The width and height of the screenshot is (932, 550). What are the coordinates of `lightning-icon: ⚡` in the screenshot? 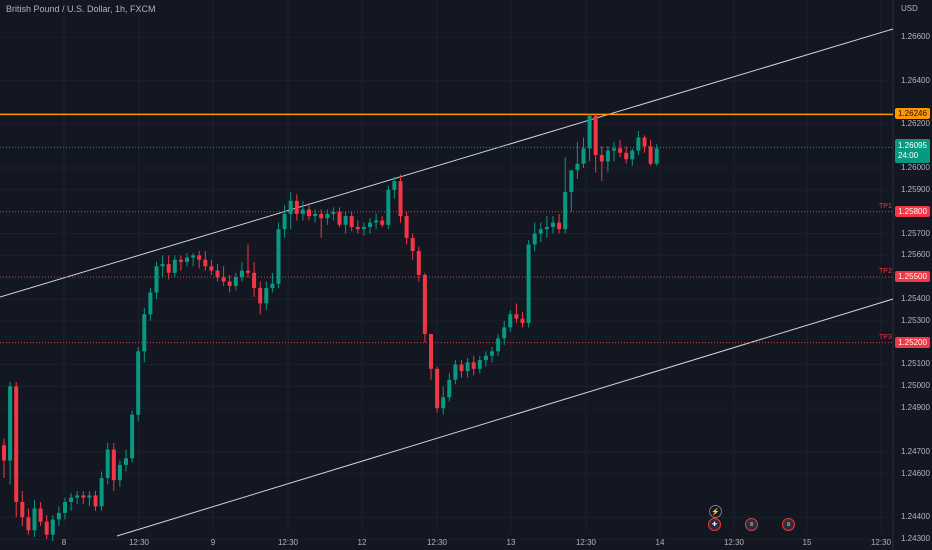 It's located at (715, 511).